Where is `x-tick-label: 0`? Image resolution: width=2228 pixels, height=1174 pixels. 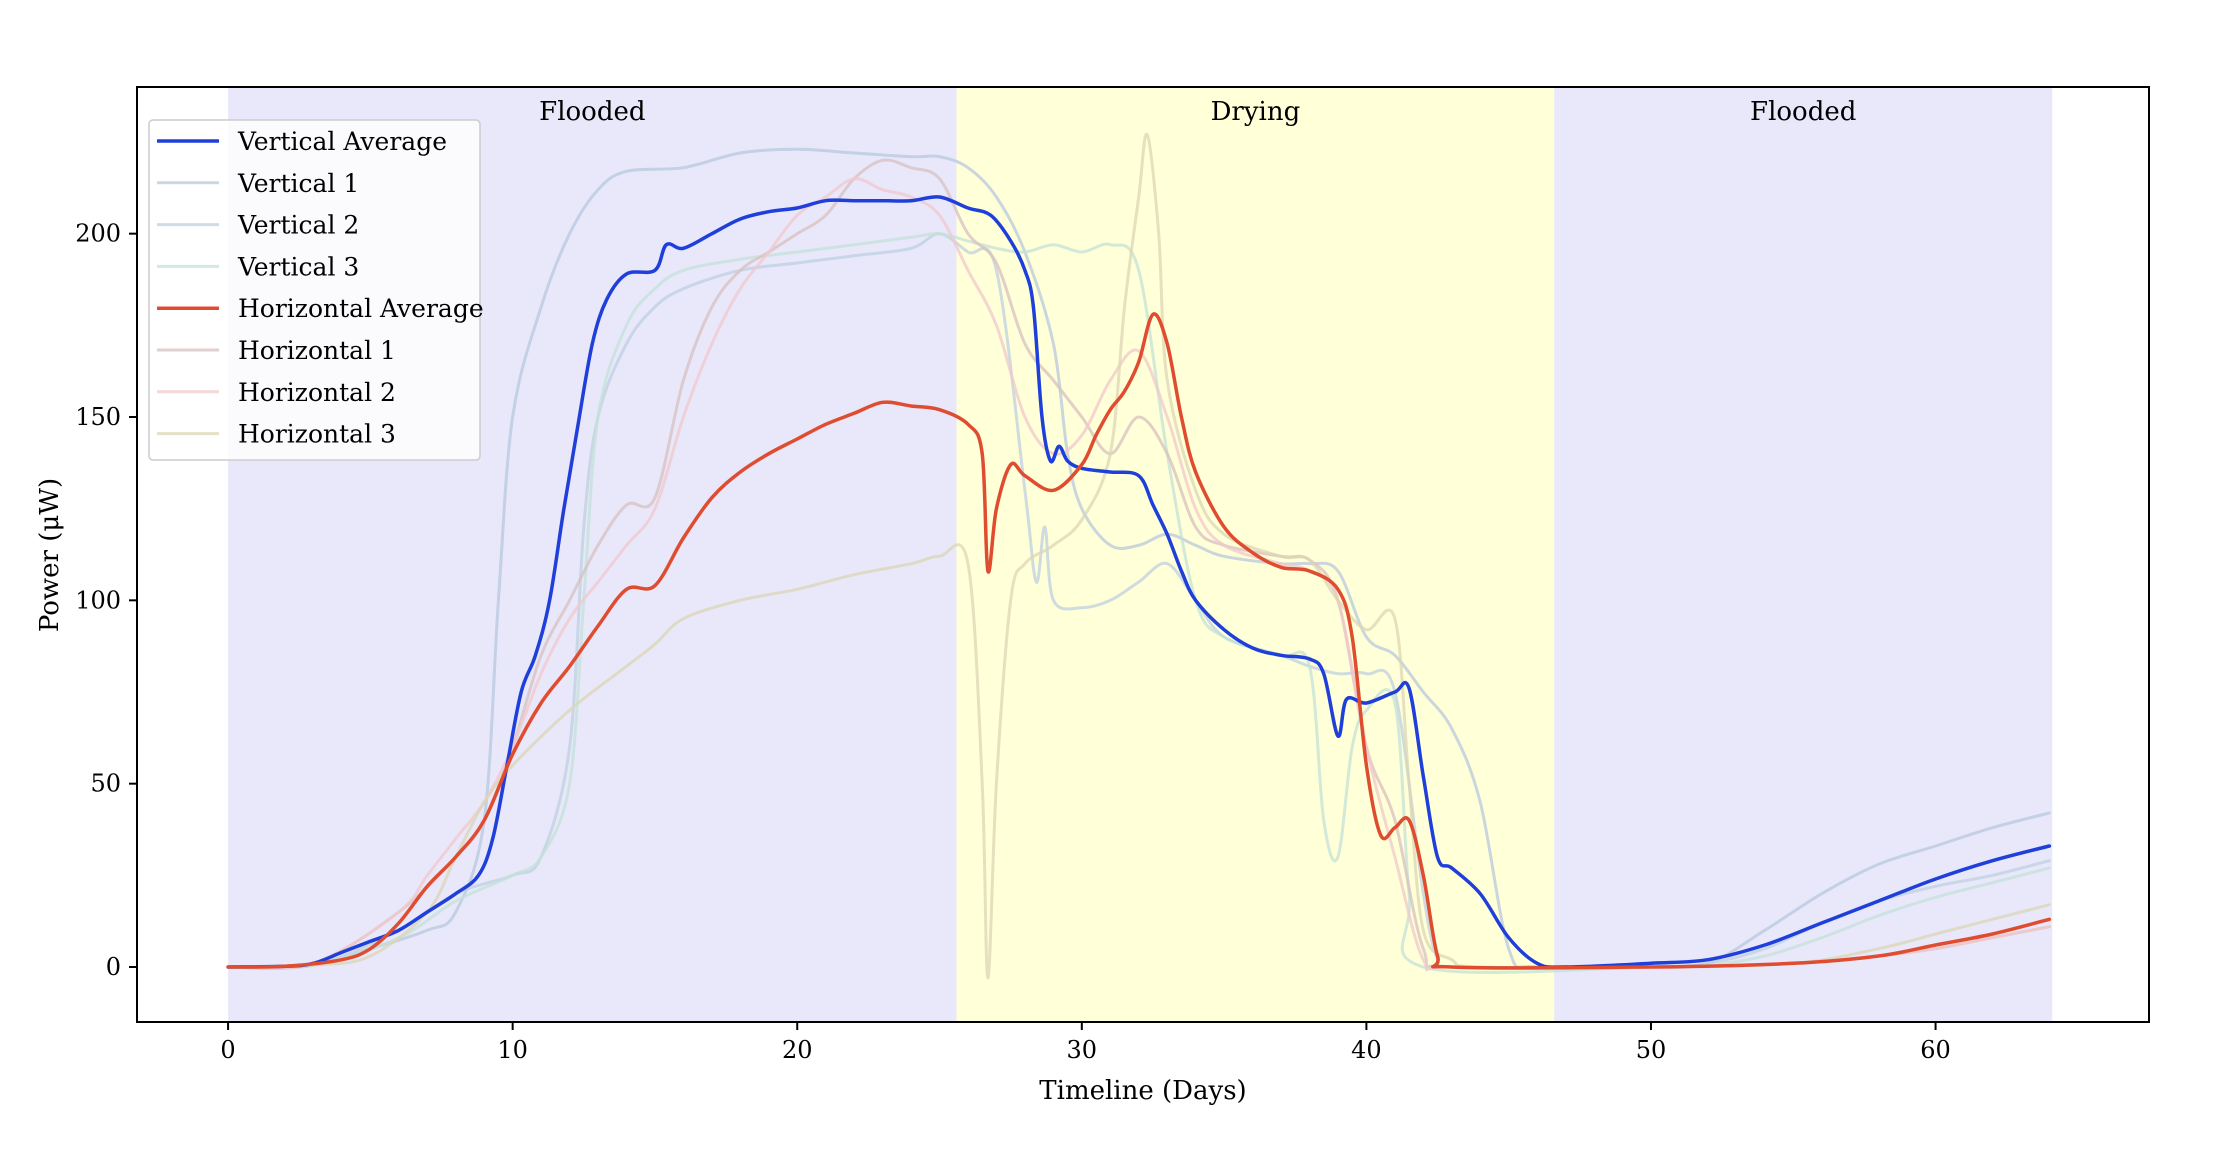 x-tick-label: 0 is located at coordinates (227, 1050).